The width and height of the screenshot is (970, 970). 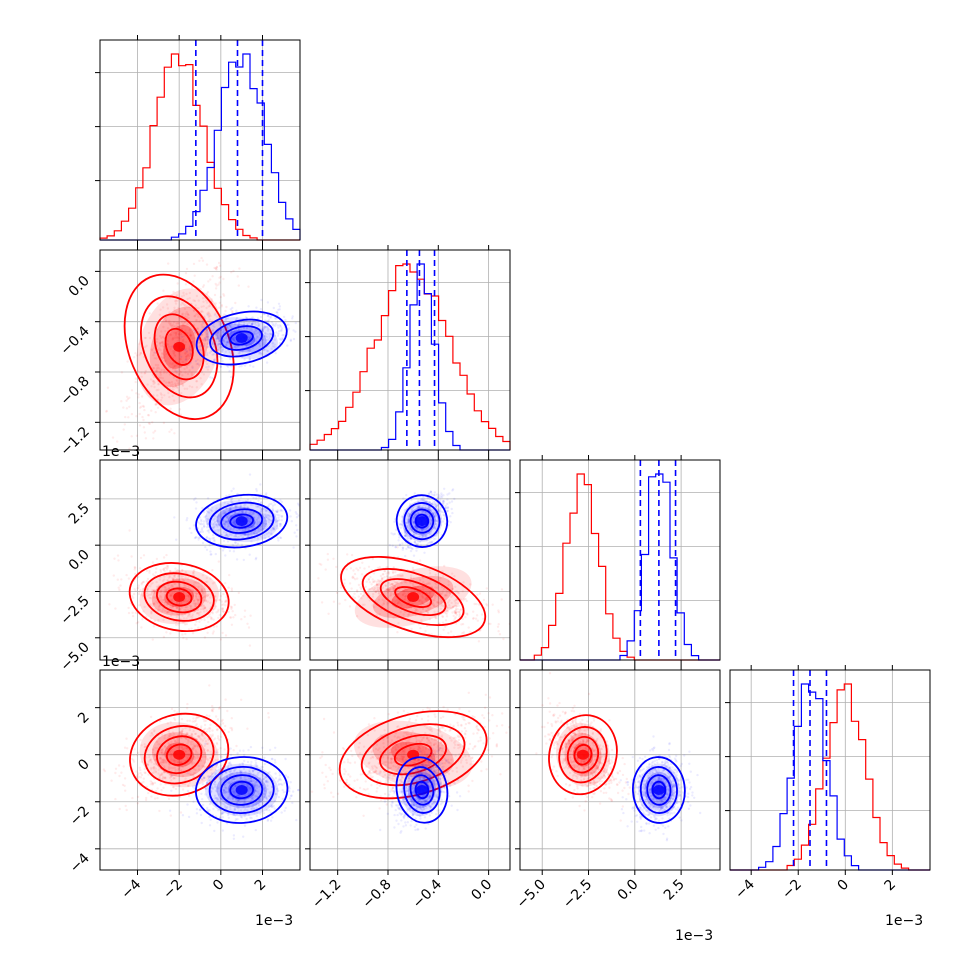 I want to click on x-tick-label: 0, so click(x=219, y=886).